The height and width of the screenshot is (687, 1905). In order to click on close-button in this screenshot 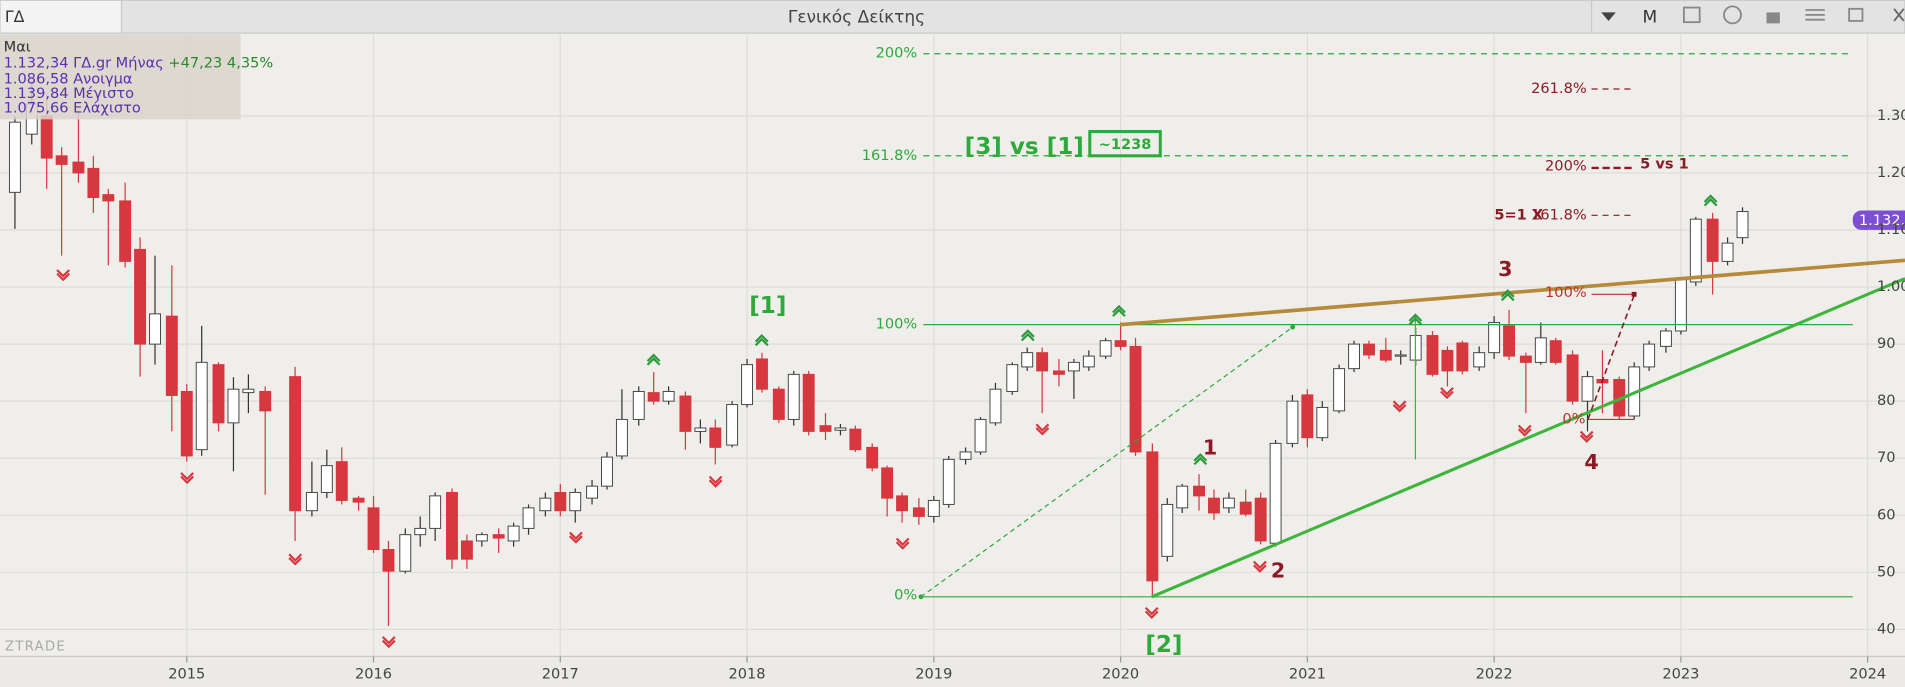, I will do `click(1899, 15)`.